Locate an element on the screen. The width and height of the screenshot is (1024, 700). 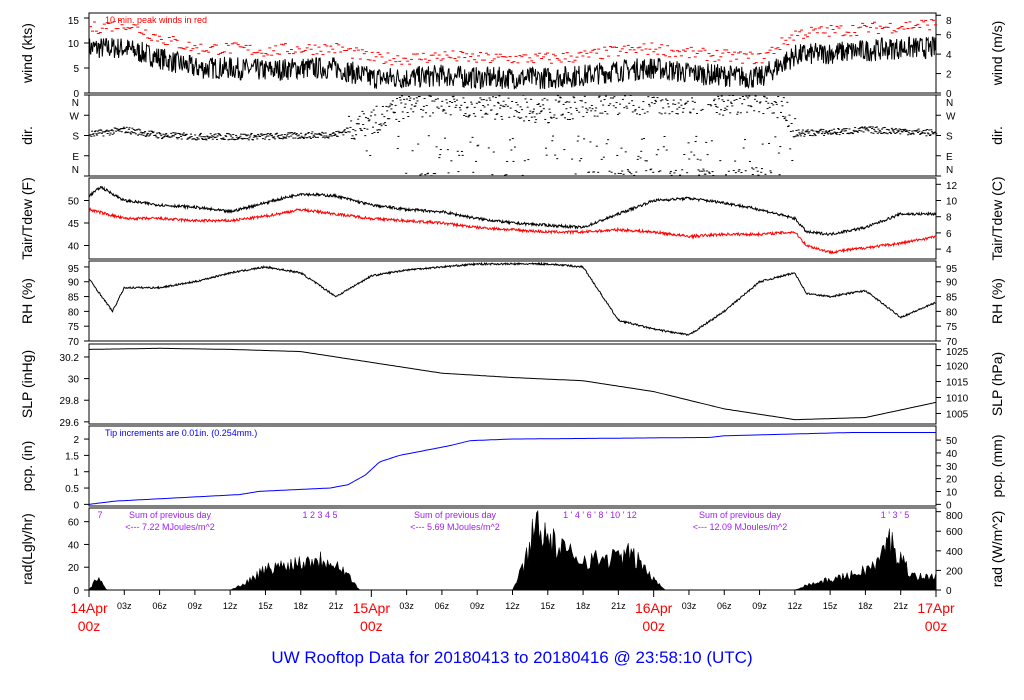
y-tick-label: 40 is located at coordinates (74, 247).